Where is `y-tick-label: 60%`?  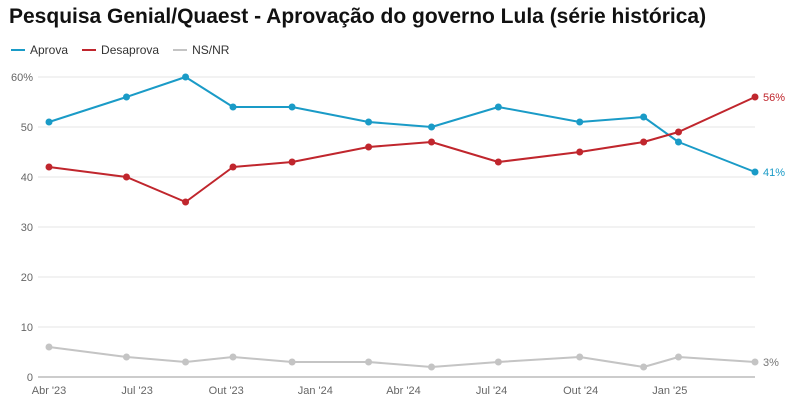
y-tick-label: 60% is located at coordinates (22, 78).